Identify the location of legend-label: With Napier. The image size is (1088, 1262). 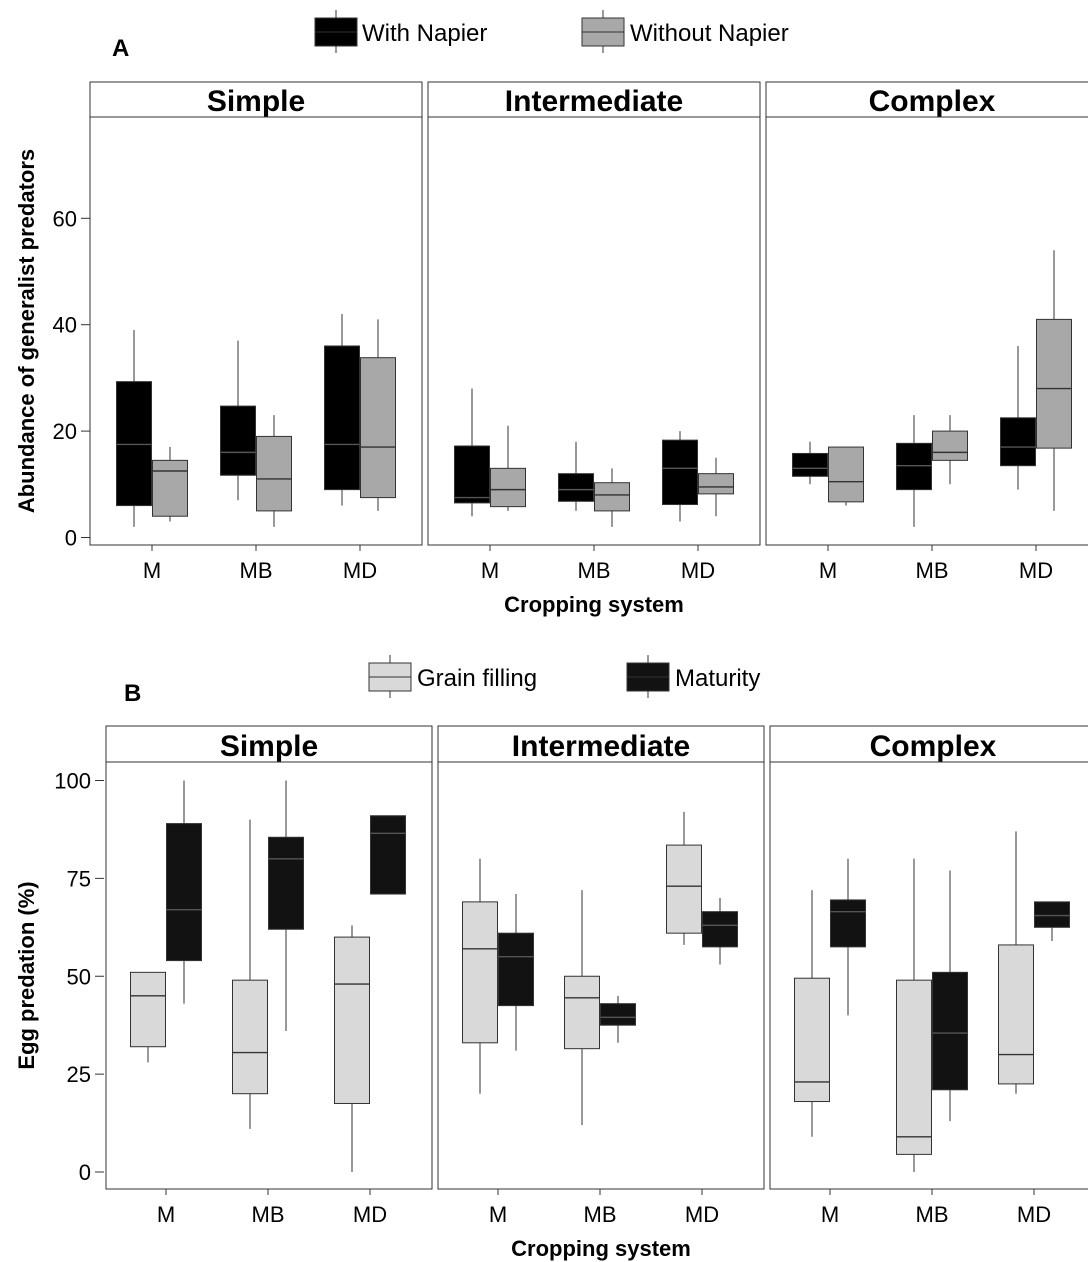
(424, 33).